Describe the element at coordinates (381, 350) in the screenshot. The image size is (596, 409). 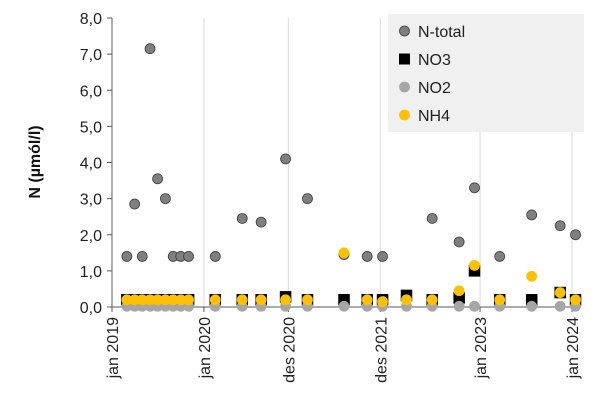
I see `x-tick-label: des 2021` at that location.